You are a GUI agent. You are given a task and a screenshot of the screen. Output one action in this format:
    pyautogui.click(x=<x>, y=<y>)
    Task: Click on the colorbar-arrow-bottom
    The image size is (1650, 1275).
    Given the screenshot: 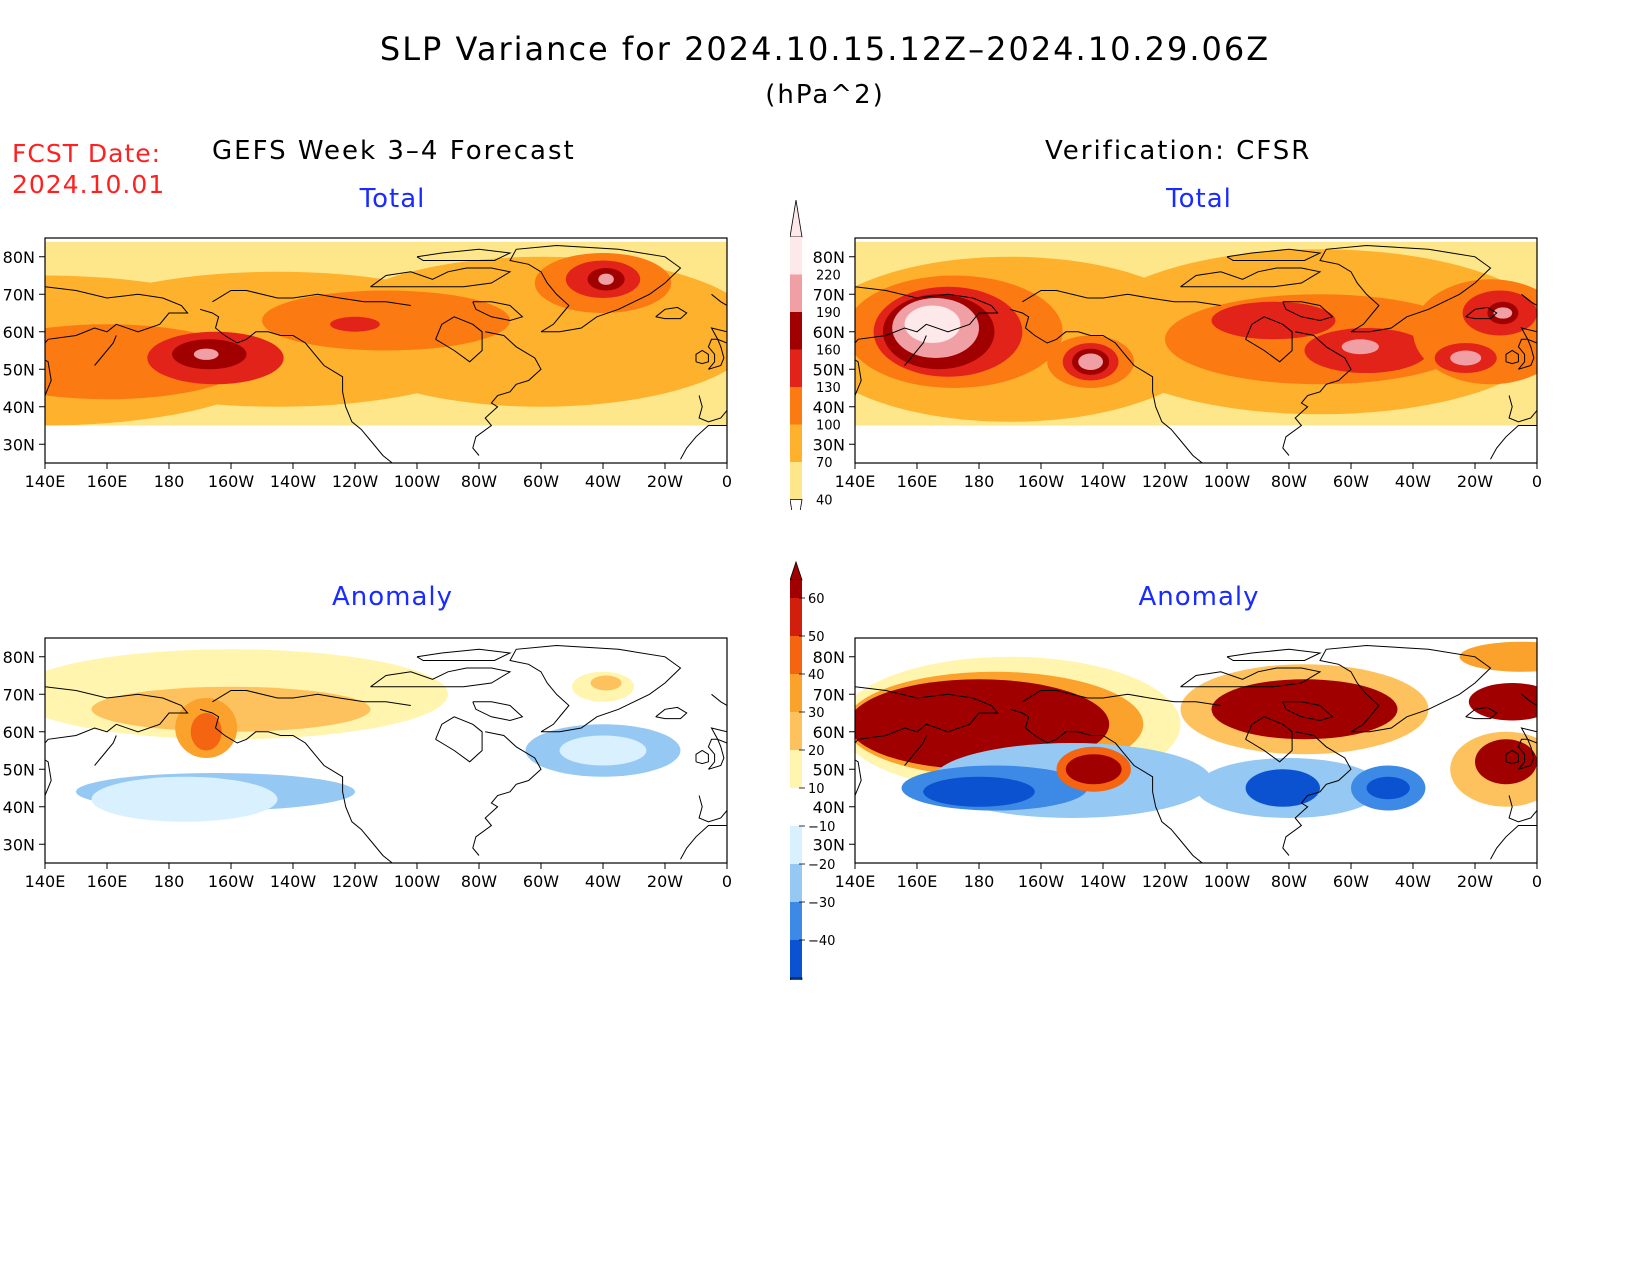 What is the action you would take?
    pyautogui.click(x=796, y=504)
    